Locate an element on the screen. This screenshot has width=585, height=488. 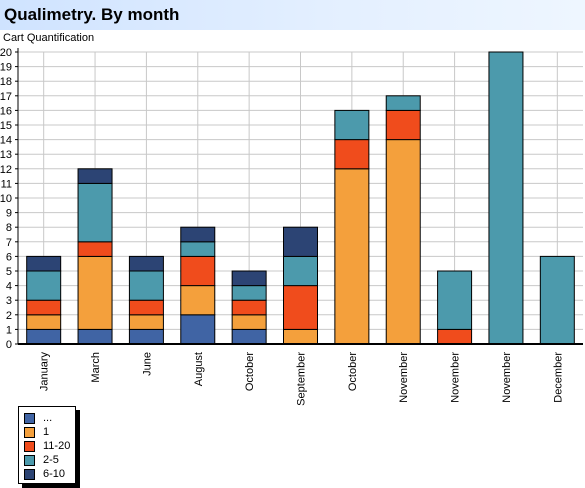
legend-item: 1 is located at coordinates (36, 432).